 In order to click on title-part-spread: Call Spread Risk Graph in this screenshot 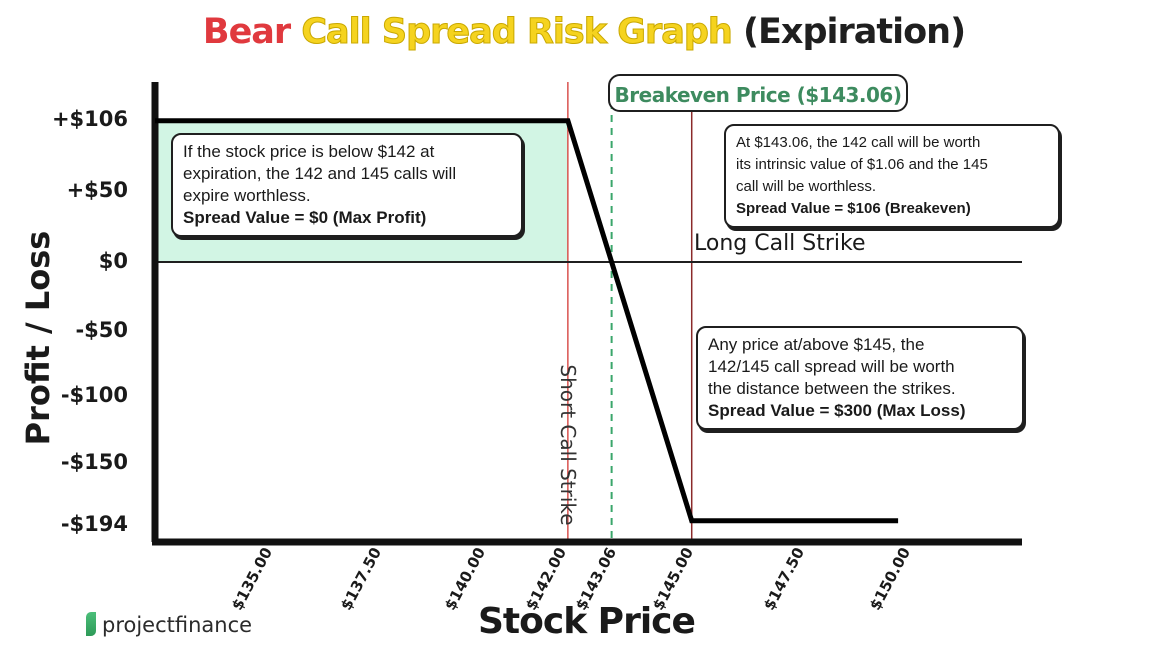, I will do `click(517, 32)`.